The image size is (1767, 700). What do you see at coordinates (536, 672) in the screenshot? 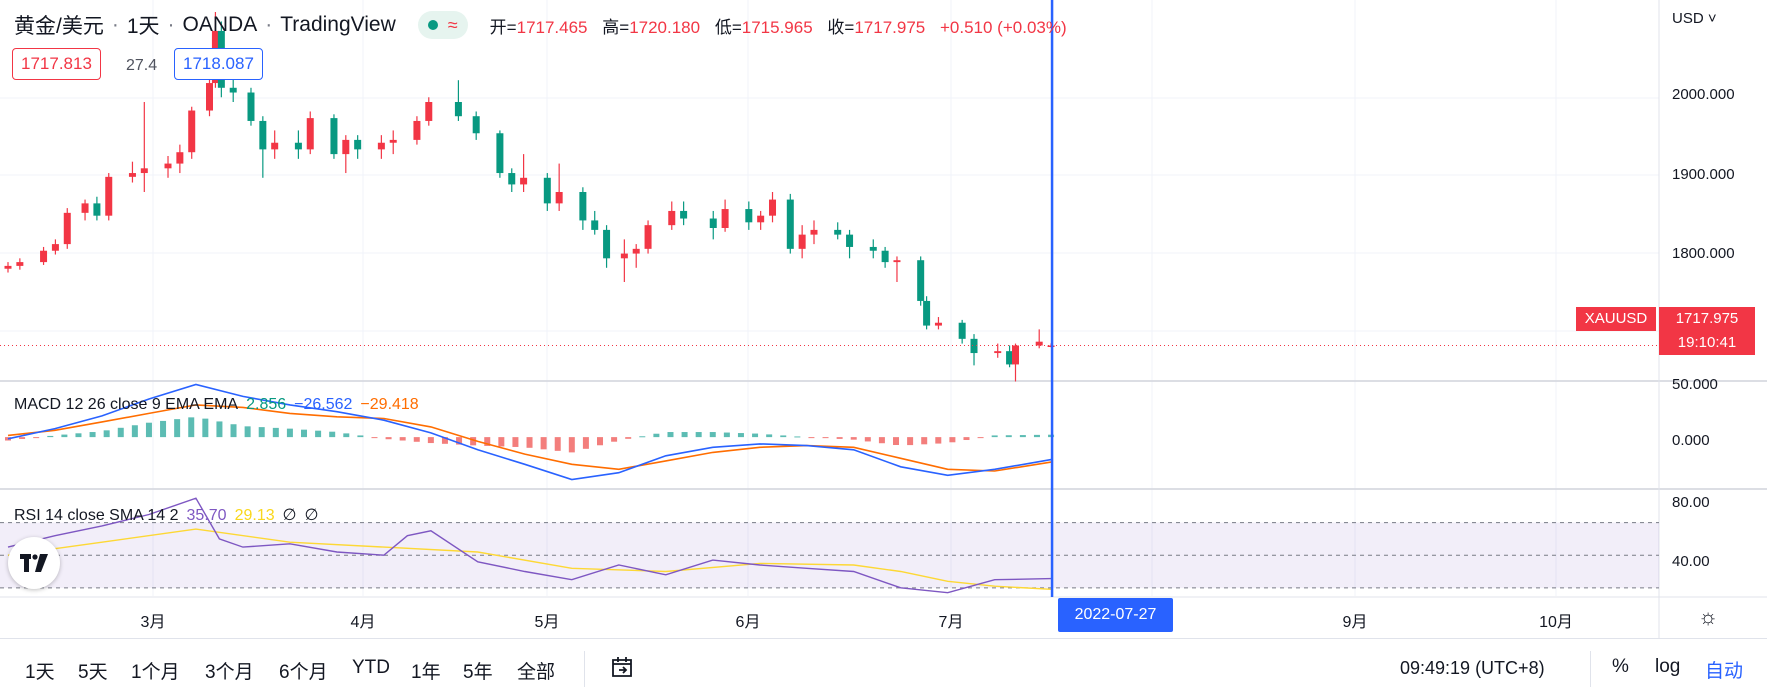
I see `range-all-button: 全部` at bounding box center [536, 672].